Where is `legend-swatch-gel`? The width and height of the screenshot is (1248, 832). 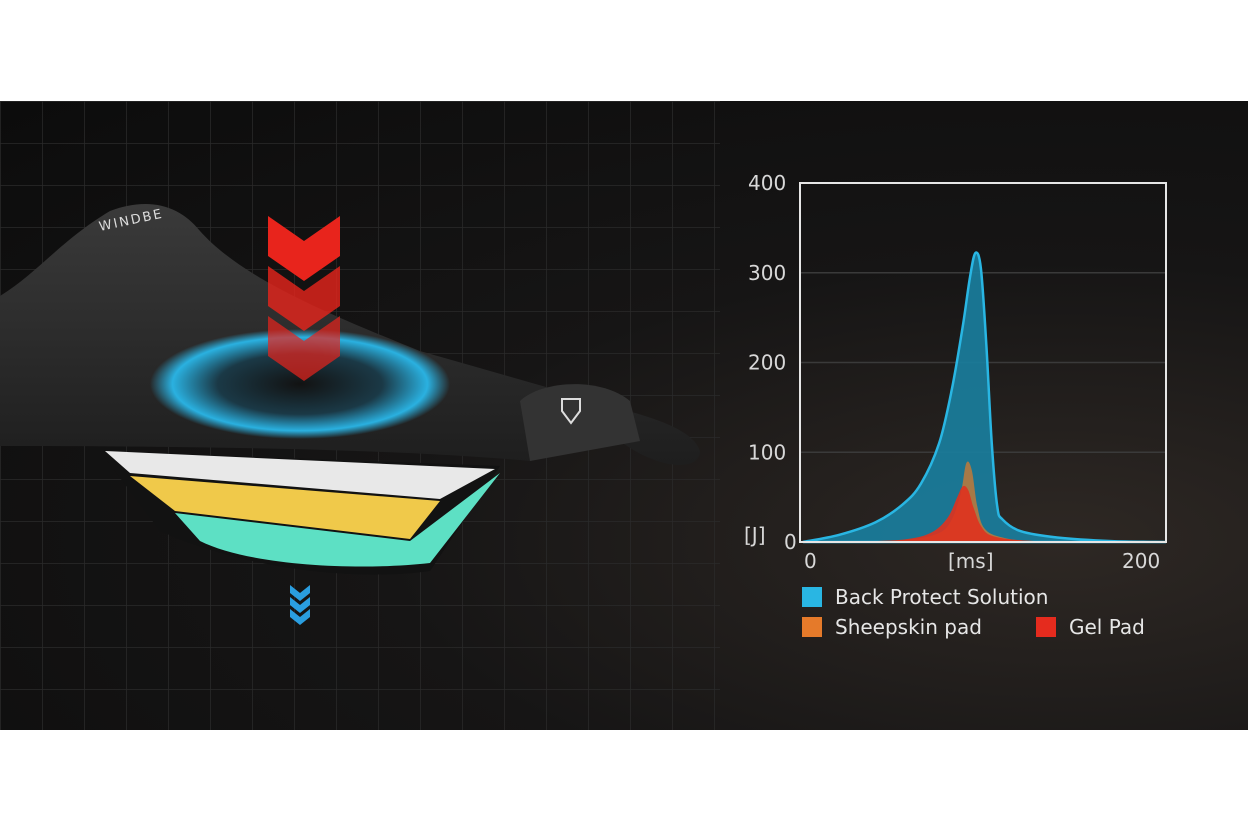
legend-swatch-gel is located at coordinates (1046, 627).